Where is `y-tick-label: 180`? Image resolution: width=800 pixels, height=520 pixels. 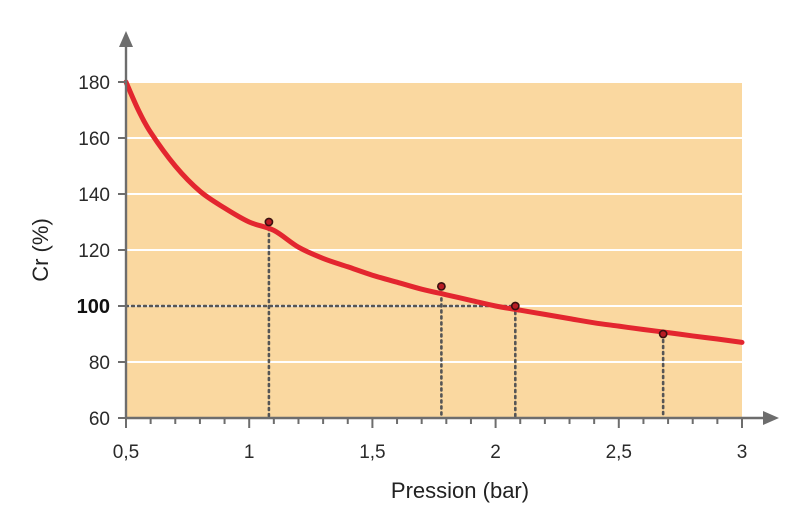
y-tick-label: 180 is located at coordinates (94, 83).